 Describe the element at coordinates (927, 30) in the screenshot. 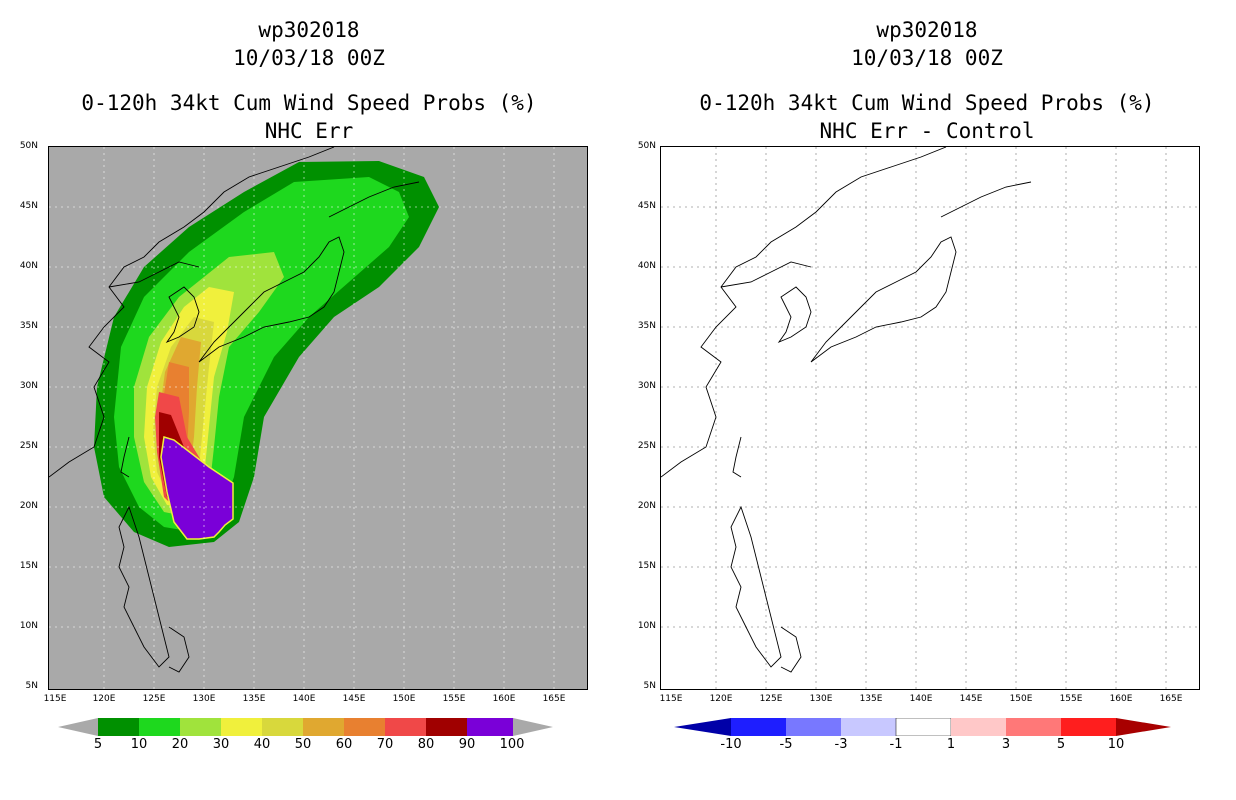

I see `right-storm-id: wp302018` at that location.